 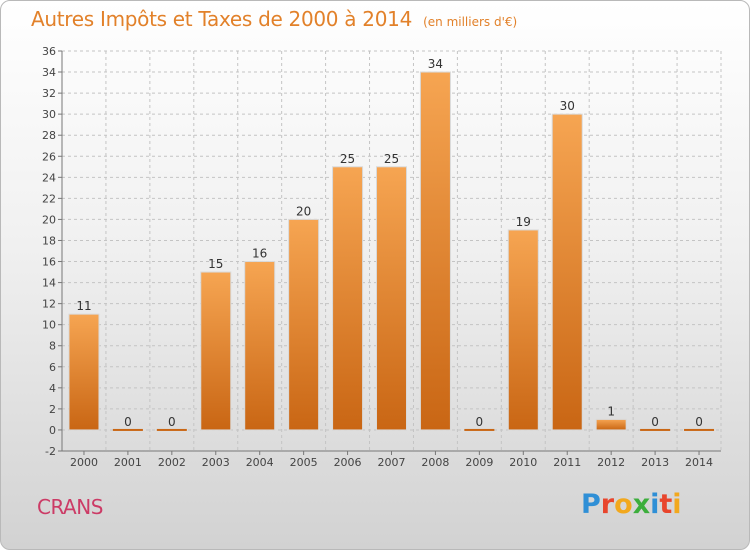 I want to click on x-tick-label: 2001, so click(x=128, y=462).